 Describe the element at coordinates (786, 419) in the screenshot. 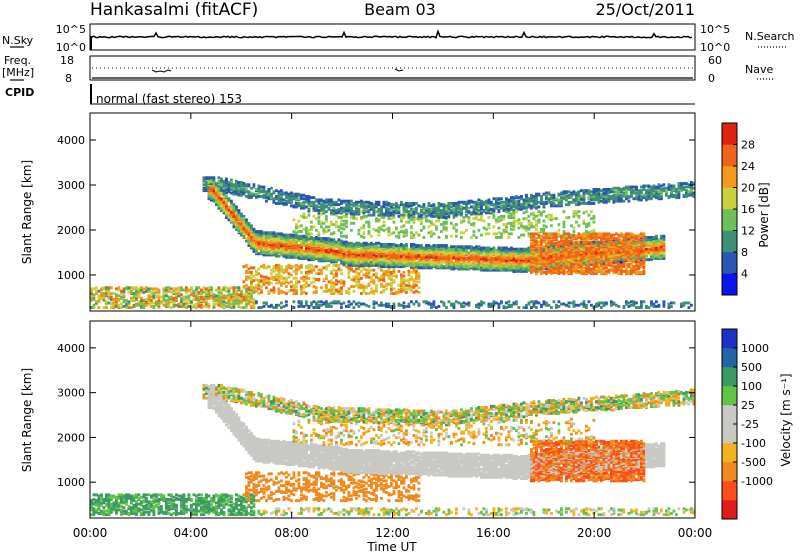

I see `velocity-colorbar-label: Velocity [m s⁻¹]` at that location.